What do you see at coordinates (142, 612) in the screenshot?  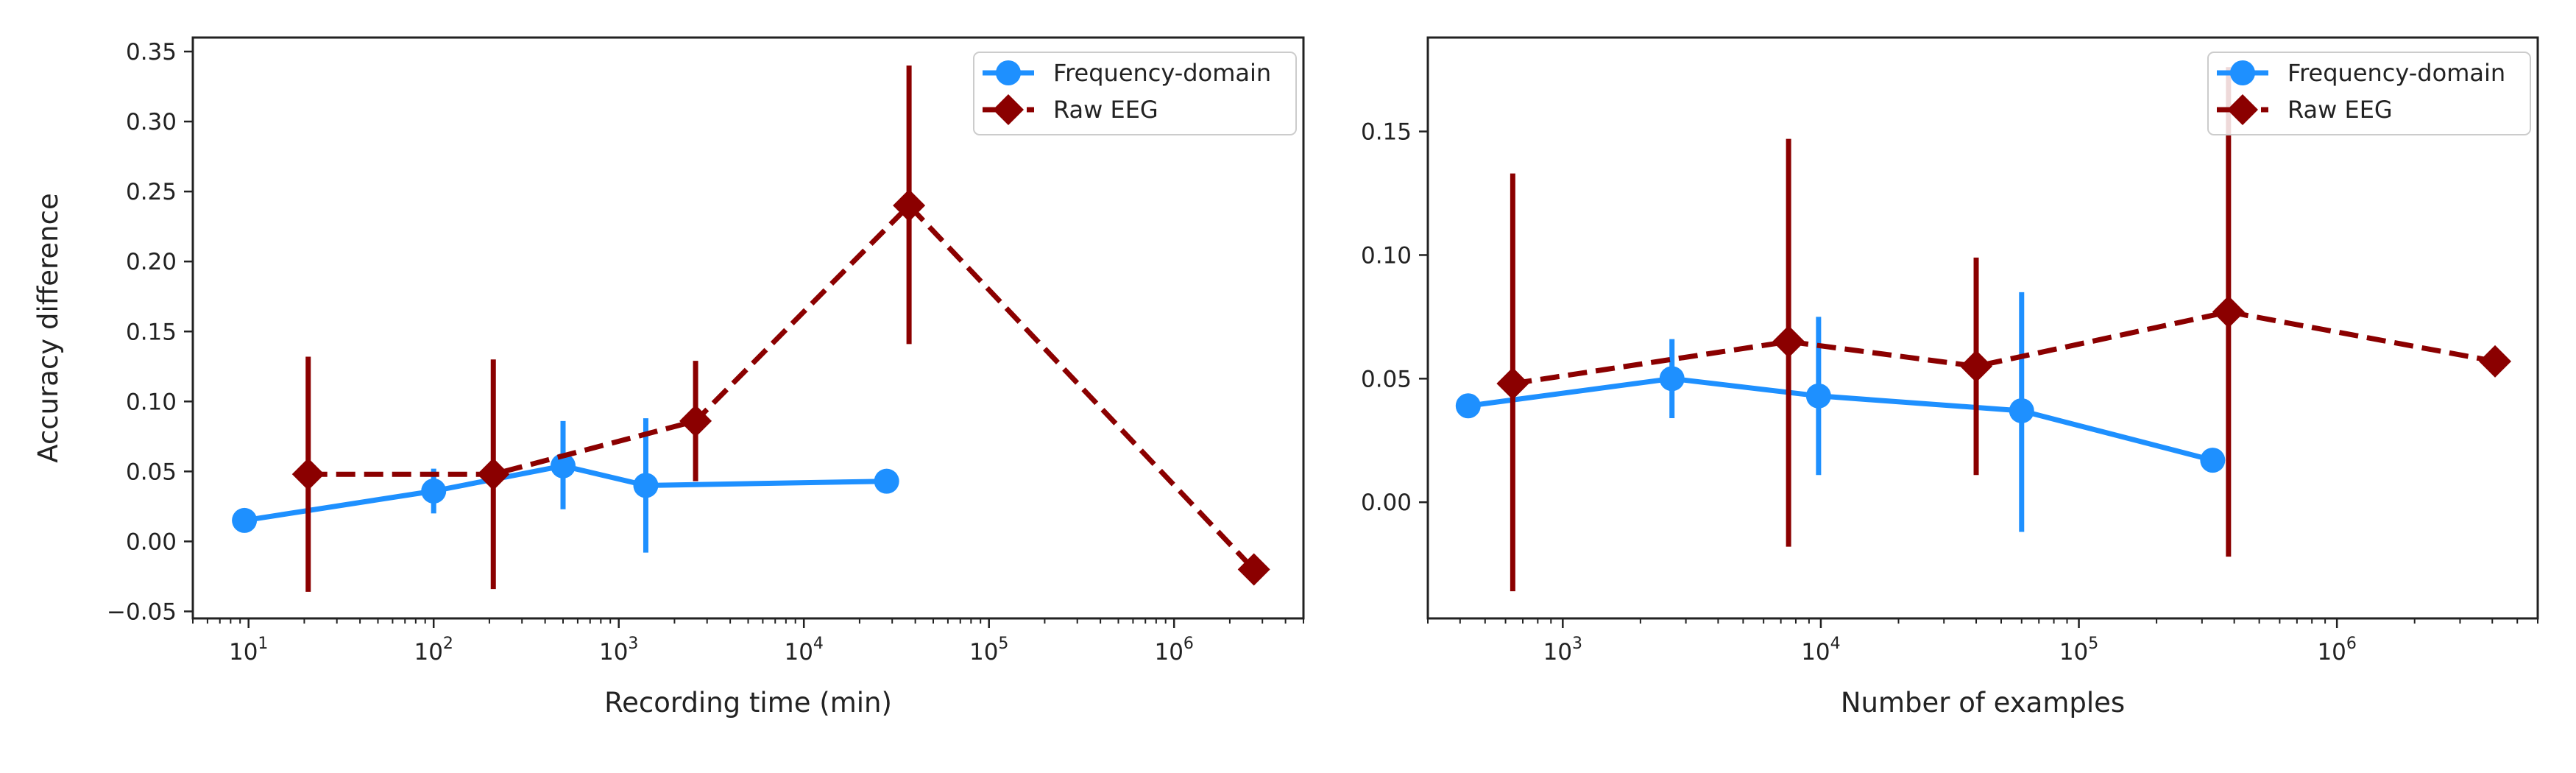 I see `y-tick-label: −0.05` at bounding box center [142, 612].